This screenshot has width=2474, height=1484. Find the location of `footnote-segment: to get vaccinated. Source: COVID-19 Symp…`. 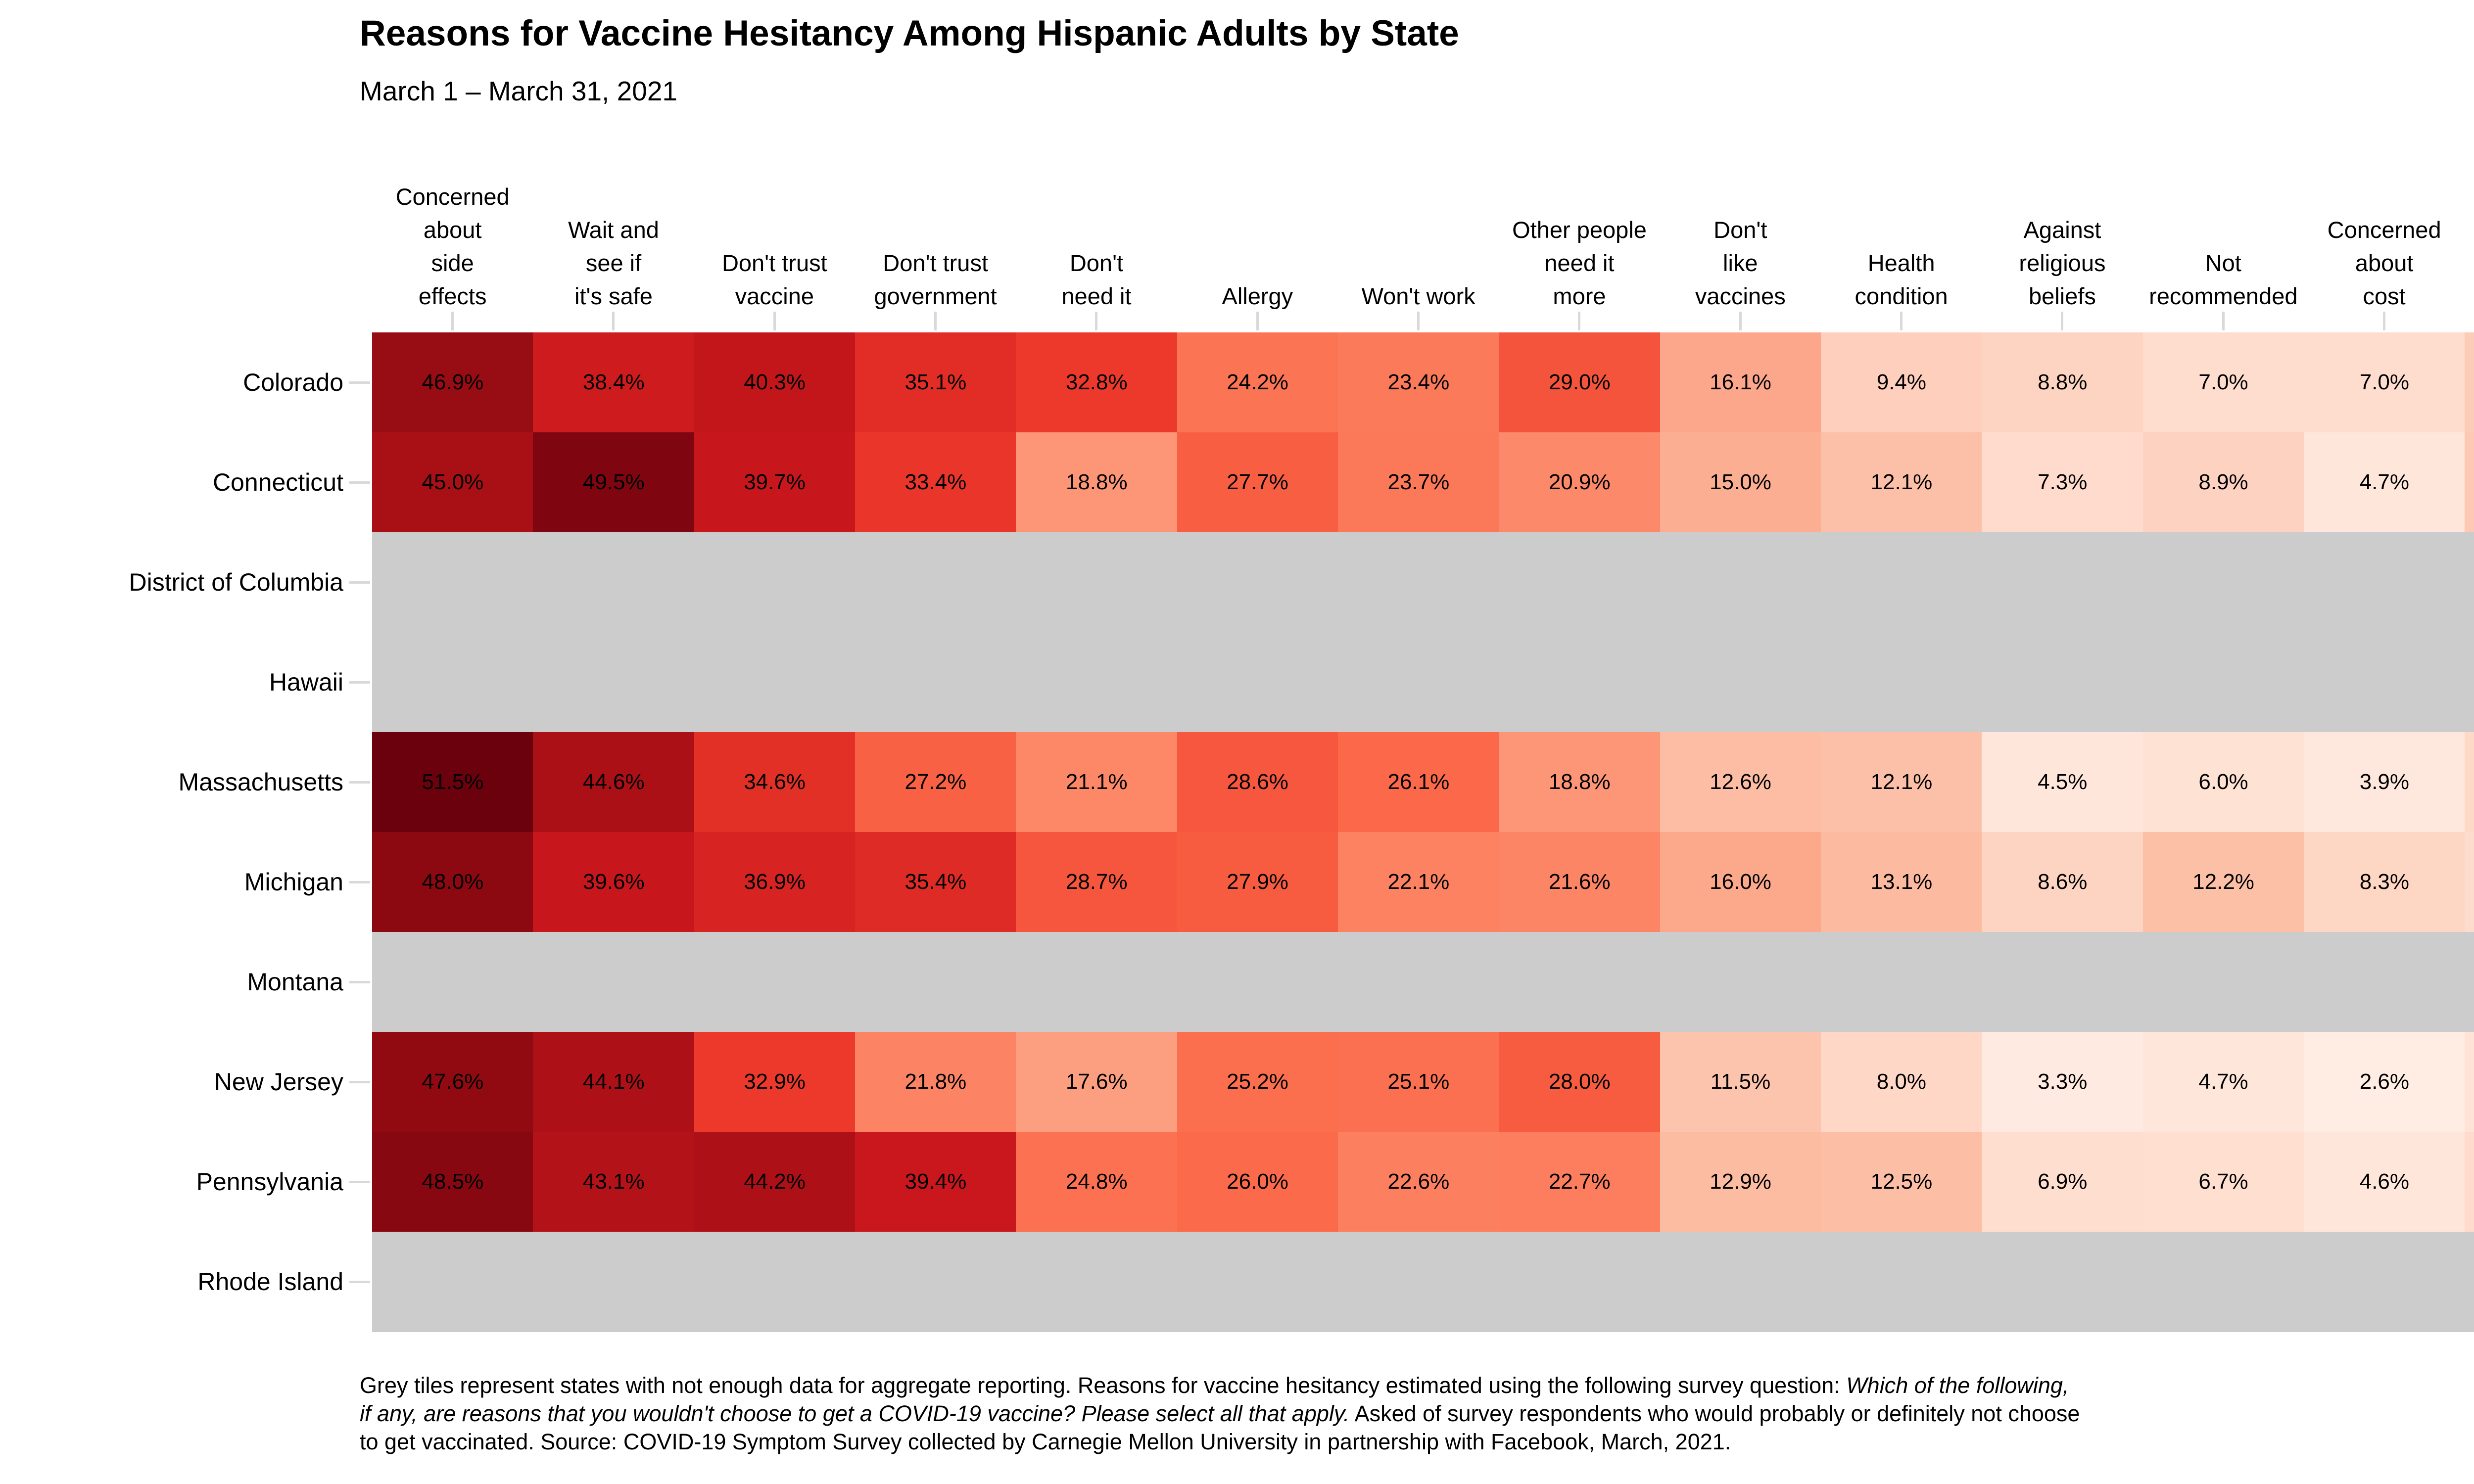

footnote-segment: to get vaccinated. Source: COVID-19 Symp… is located at coordinates (1046, 1441).